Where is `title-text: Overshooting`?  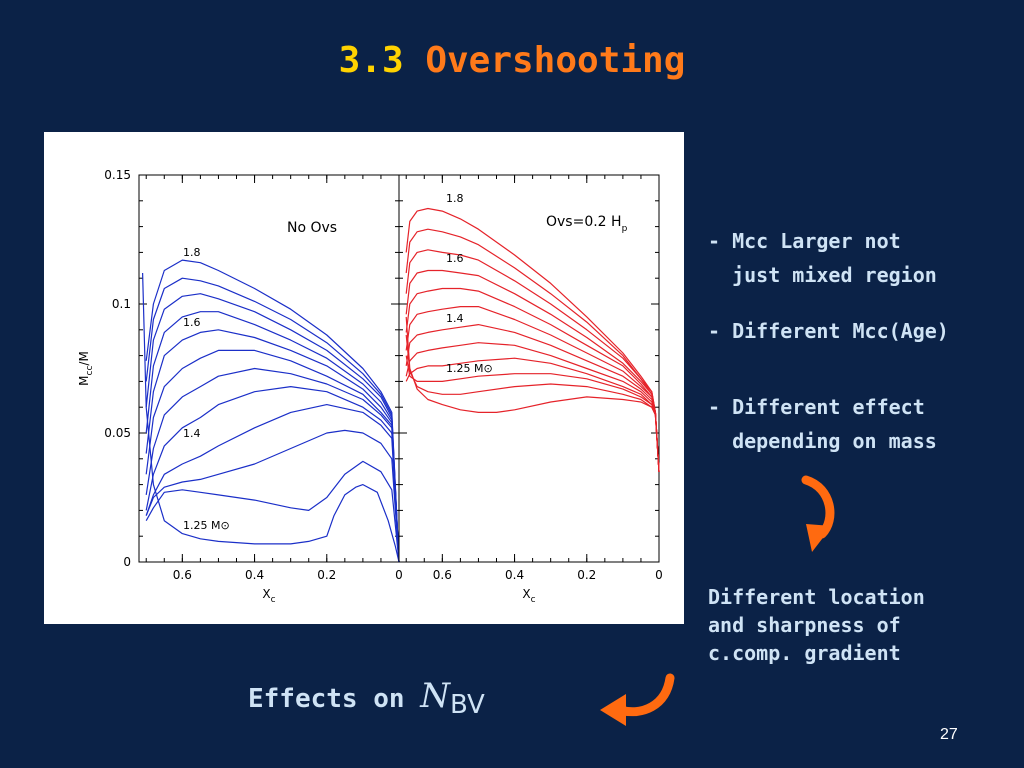
title-text: Overshooting is located at coordinates (555, 60).